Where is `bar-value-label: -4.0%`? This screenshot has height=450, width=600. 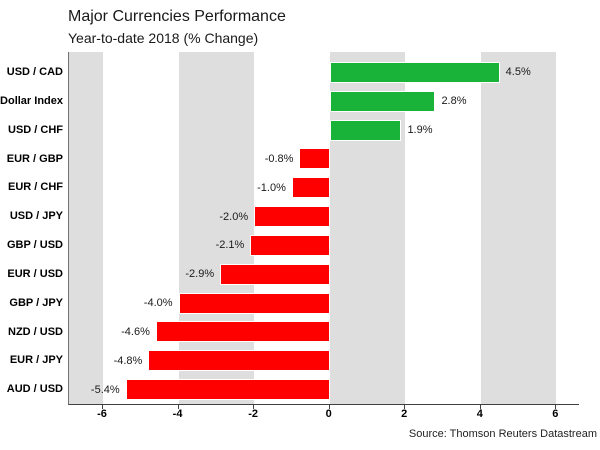 bar-value-label: -4.0% is located at coordinates (158, 303).